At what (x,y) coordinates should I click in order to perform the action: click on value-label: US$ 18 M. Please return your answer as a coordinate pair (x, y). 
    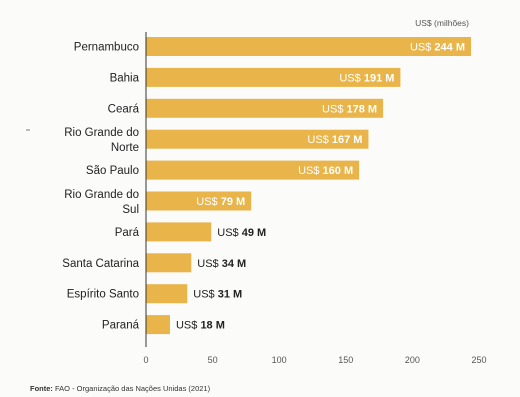
    Looking at the image, I should click on (200, 326).